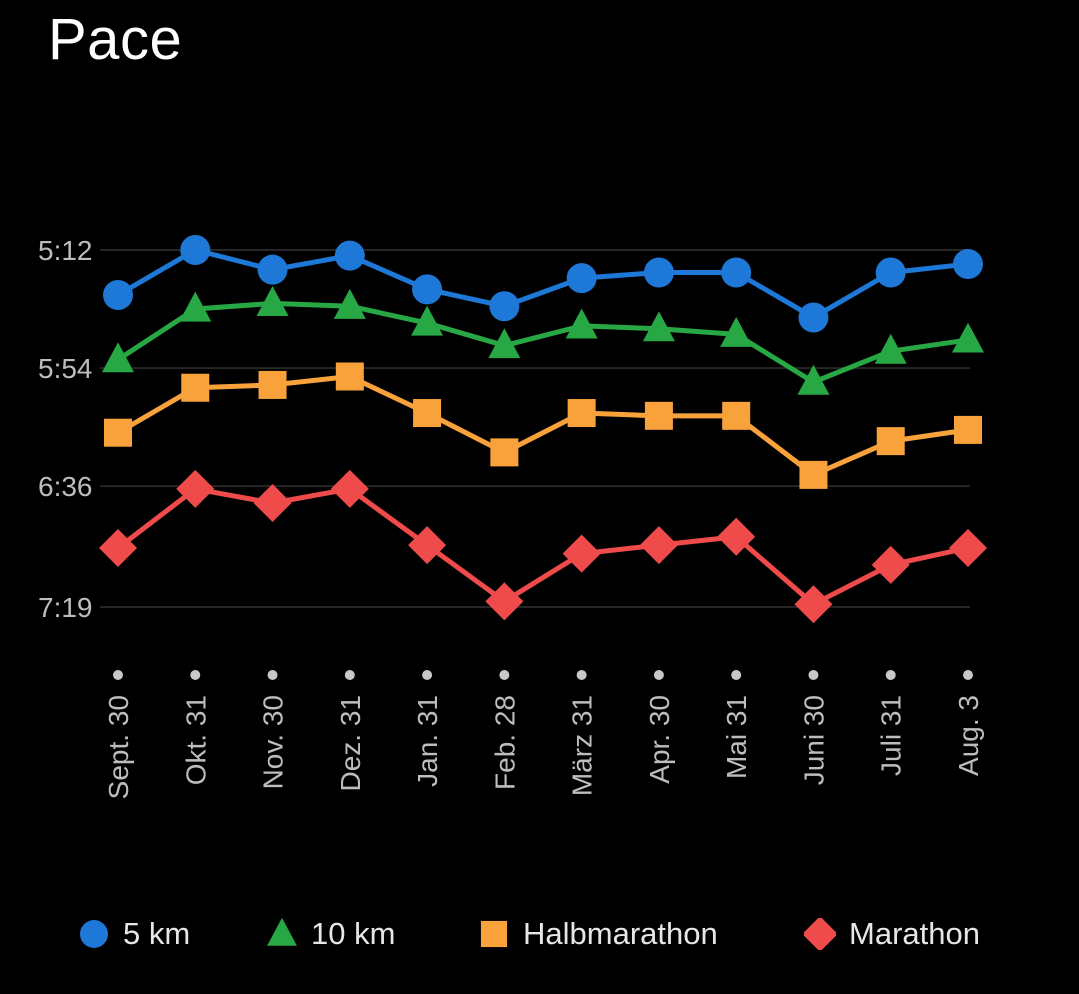 This screenshot has height=994, width=1079. Describe the element at coordinates (968, 735) in the screenshot. I see `x-tick-label: Aug. 3` at that location.